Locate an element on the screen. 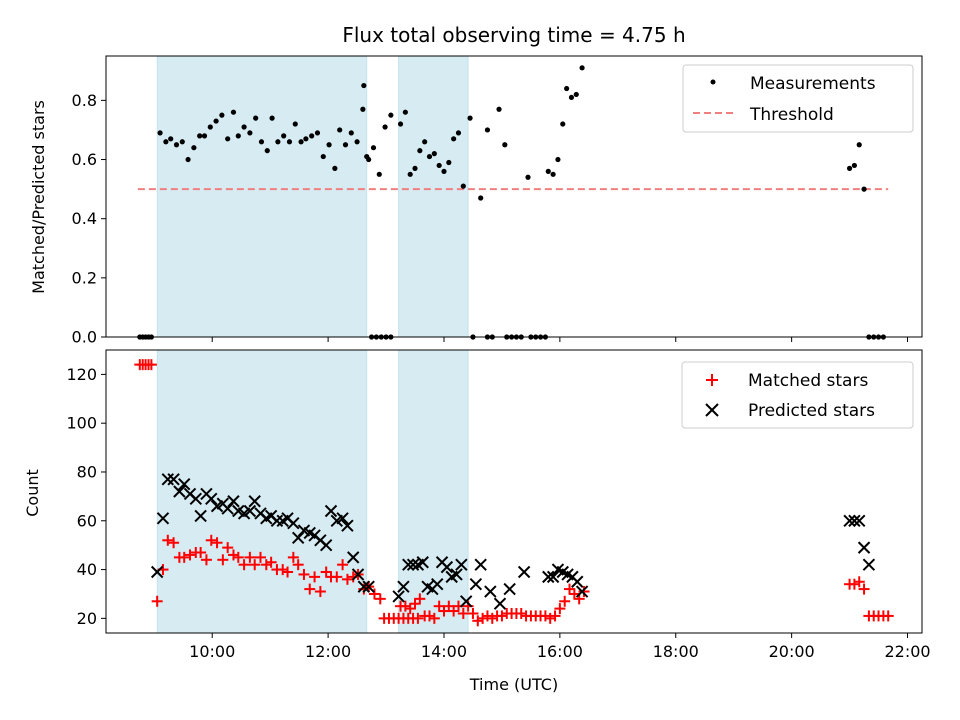 Image resolution: width=960 pixels, height=720 pixels. top-x-ticks is located at coordinates (560, 339).